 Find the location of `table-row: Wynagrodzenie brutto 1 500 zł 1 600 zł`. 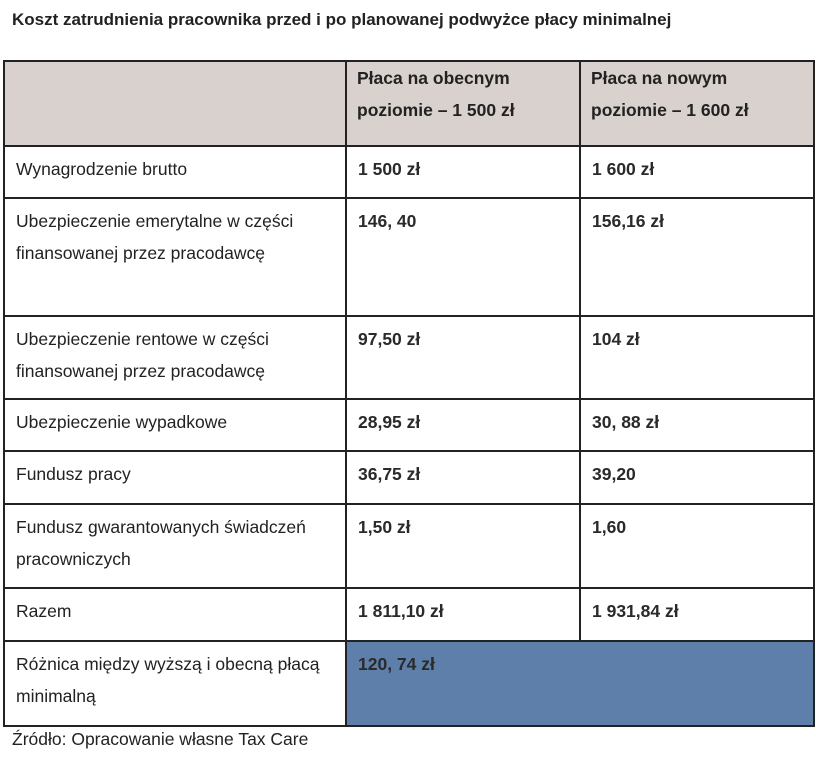

table-row: Wynagrodzenie brutto 1 500 zł 1 600 zł is located at coordinates (409, 172).